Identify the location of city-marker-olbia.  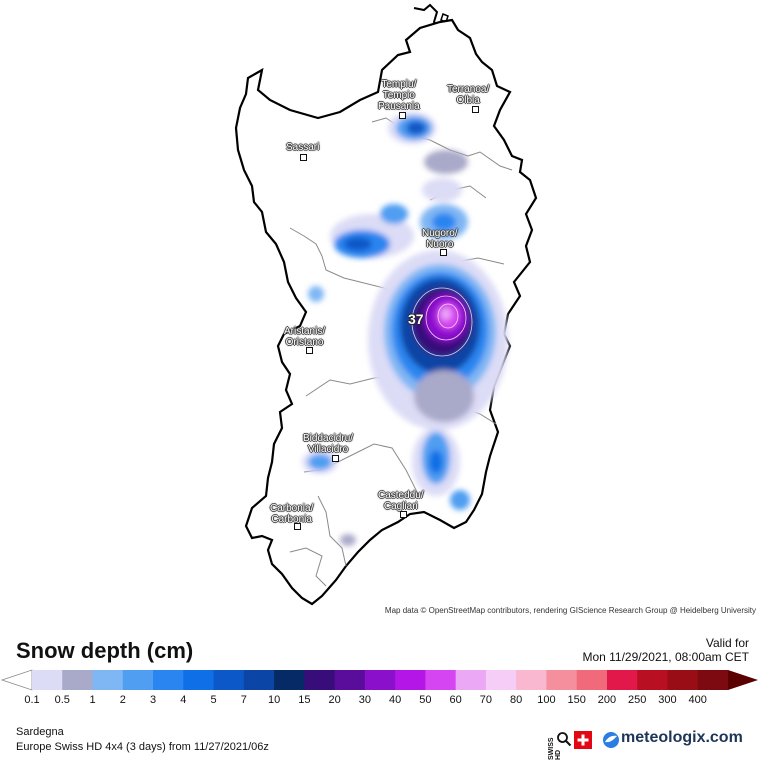
(475, 109).